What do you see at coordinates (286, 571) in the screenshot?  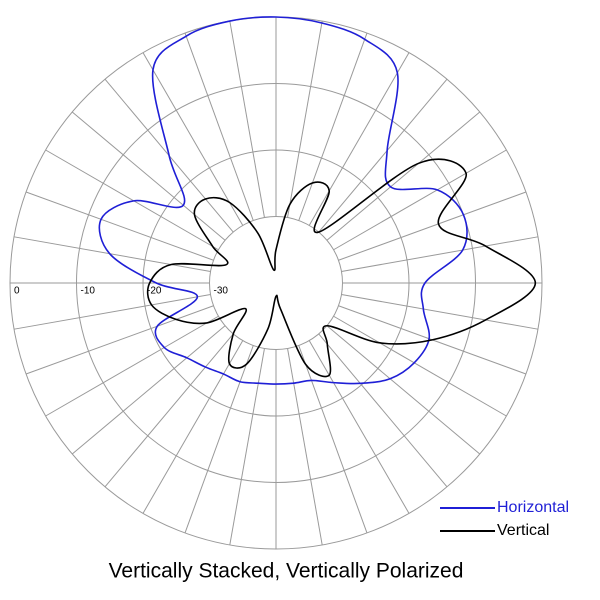 I see `chart-title: Vertically Stacked, Vertically Polarized` at bounding box center [286, 571].